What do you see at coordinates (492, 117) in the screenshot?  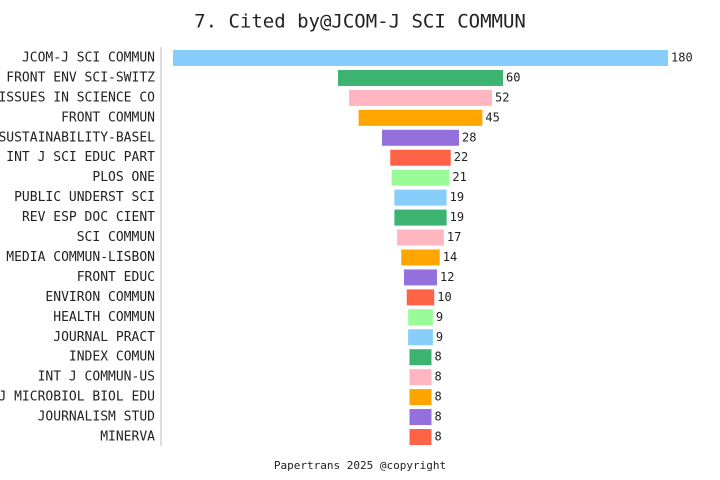 I see `value-label: 45` at bounding box center [492, 117].